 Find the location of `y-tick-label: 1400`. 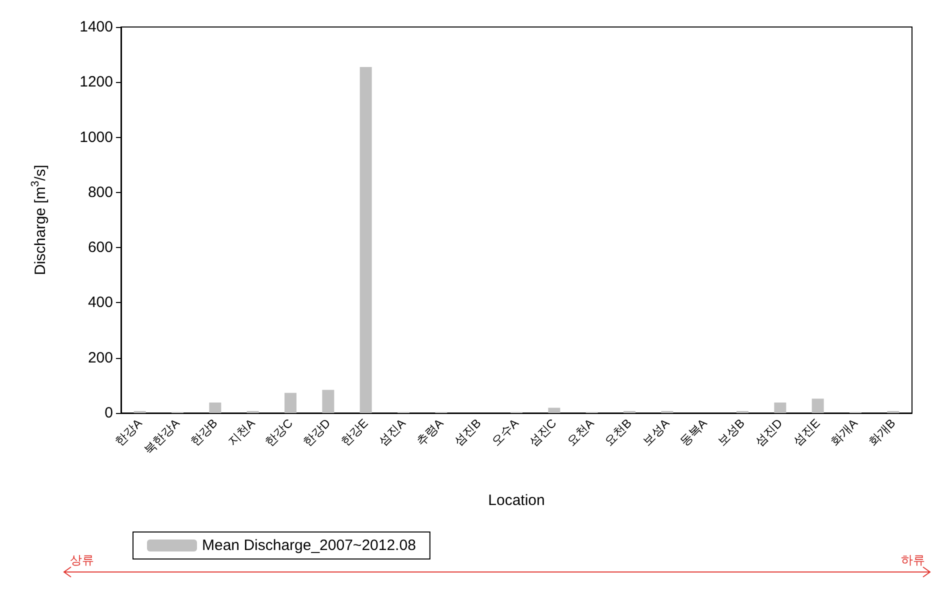

y-tick-label: 1400 is located at coordinates (96, 27).